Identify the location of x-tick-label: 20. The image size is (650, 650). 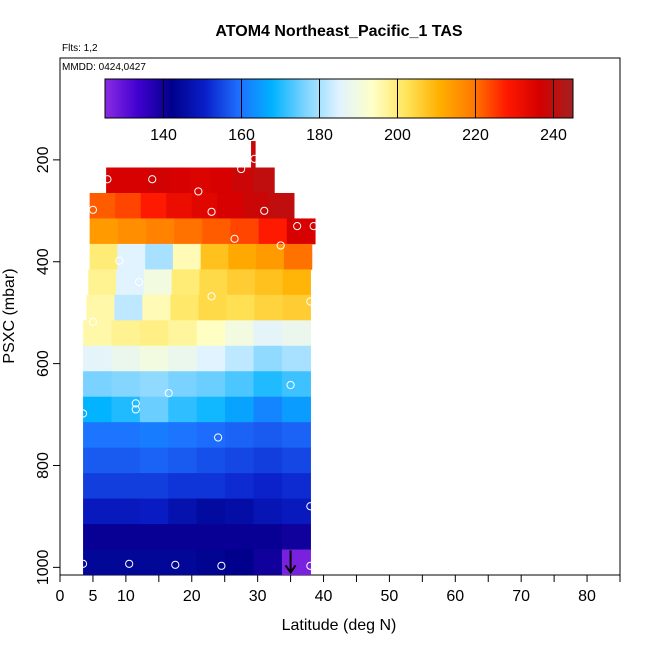
(192, 596).